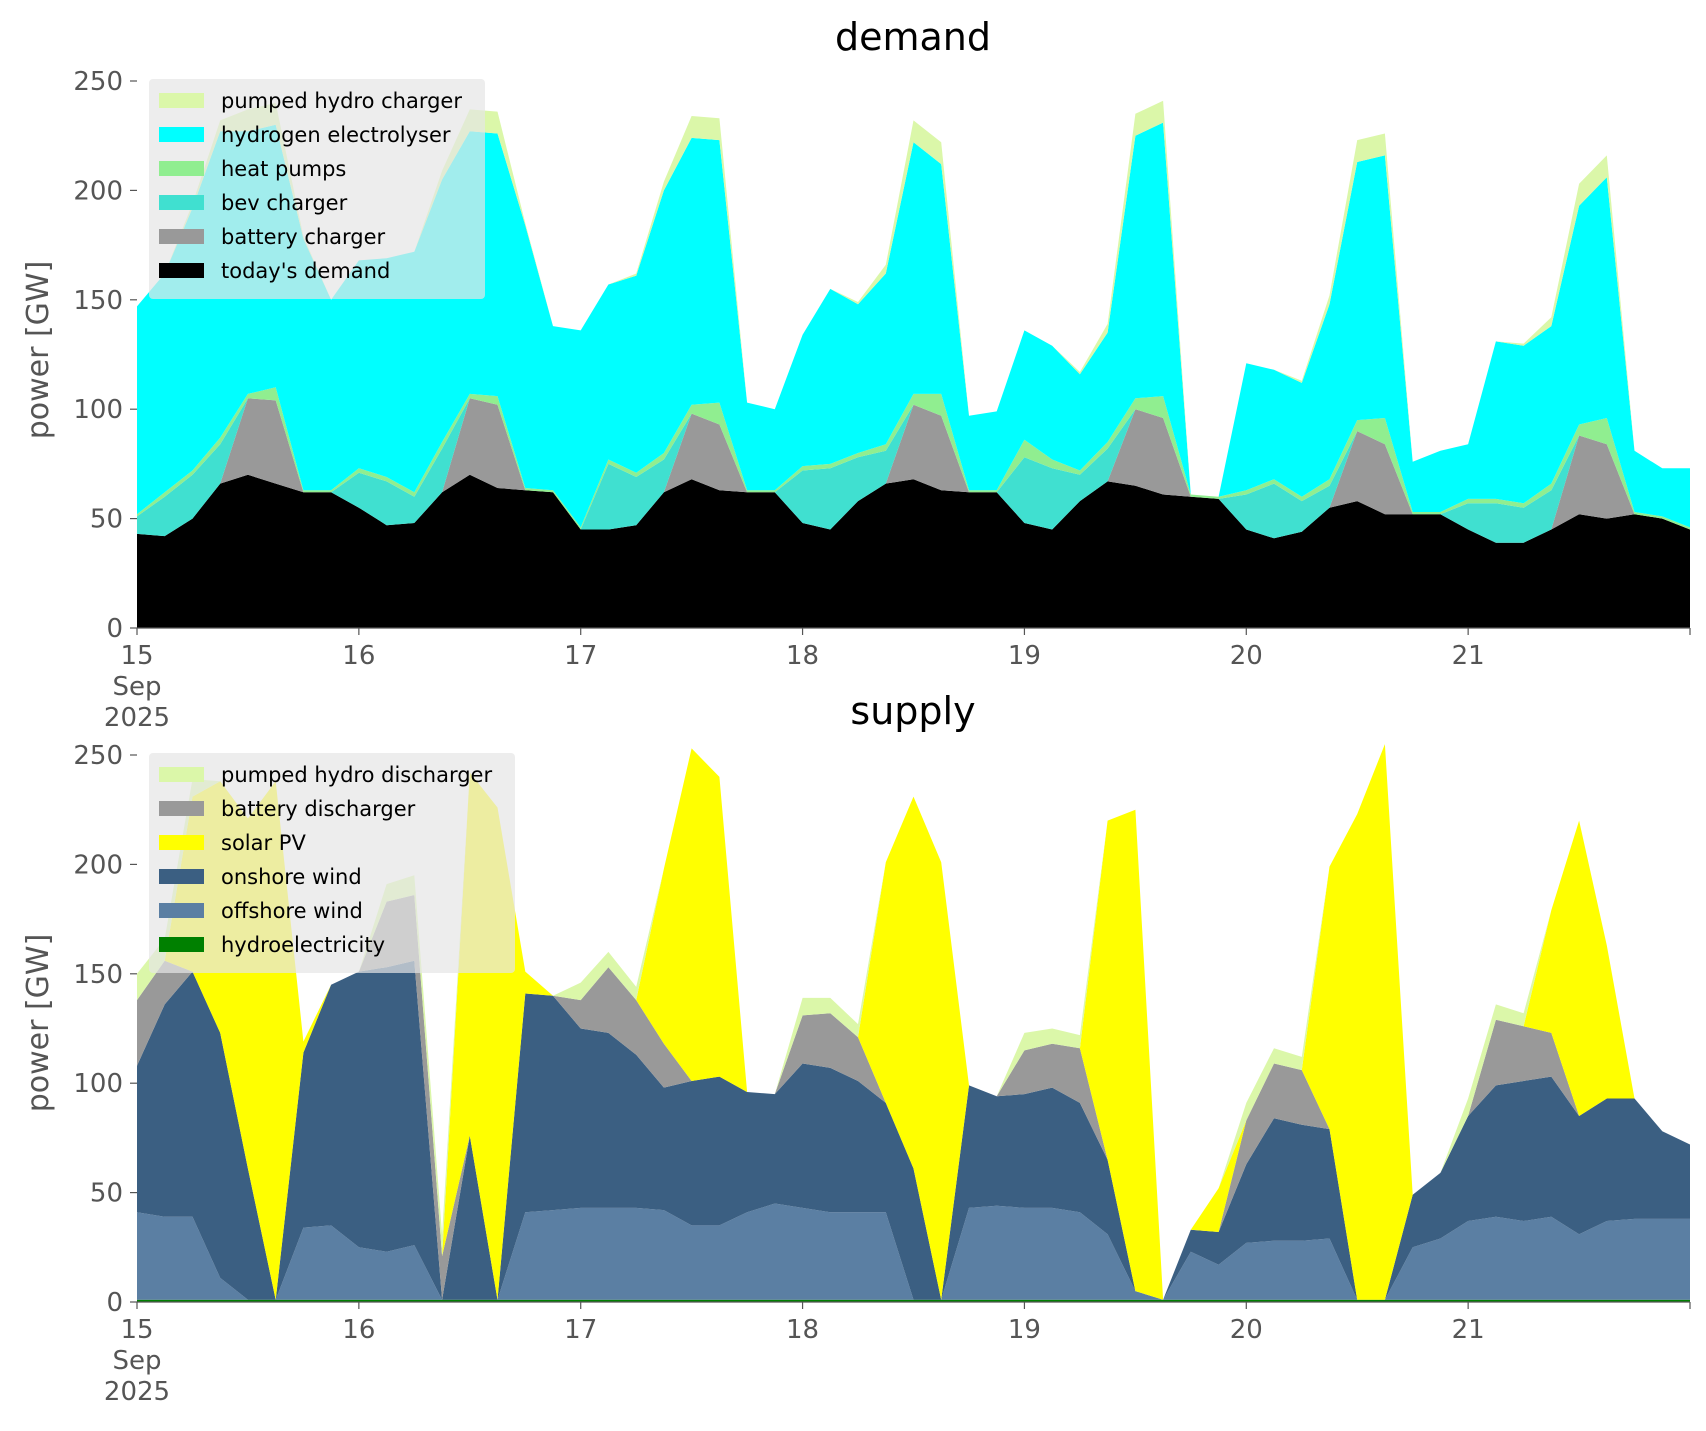 This screenshot has width=1706, height=1431. What do you see at coordinates (913, 551) in the screenshot?
I see `demand-area-today-s-demand` at bounding box center [913, 551].